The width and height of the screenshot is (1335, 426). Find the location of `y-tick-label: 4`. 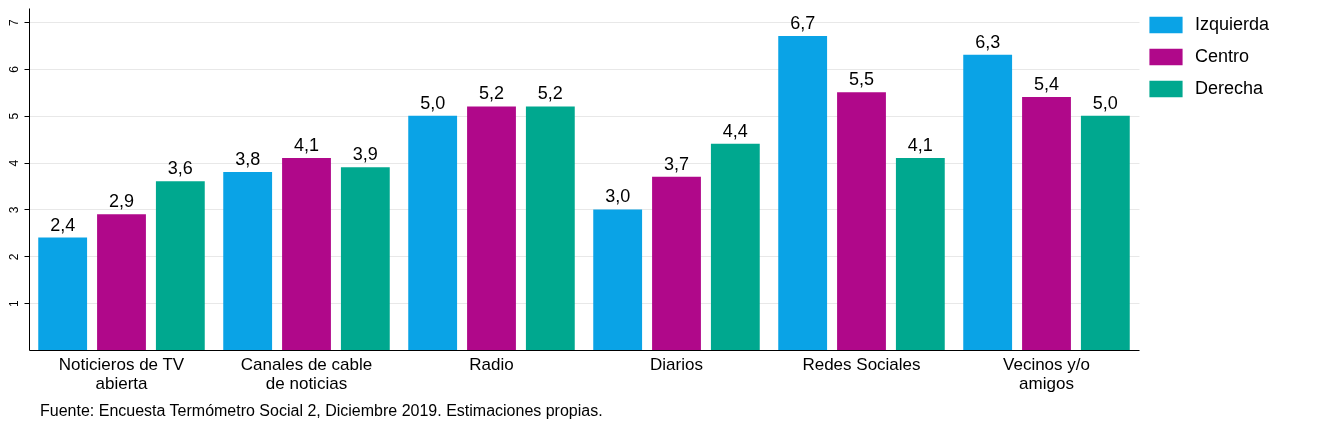

y-tick-label: 4 is located at coordinates (13, 163).